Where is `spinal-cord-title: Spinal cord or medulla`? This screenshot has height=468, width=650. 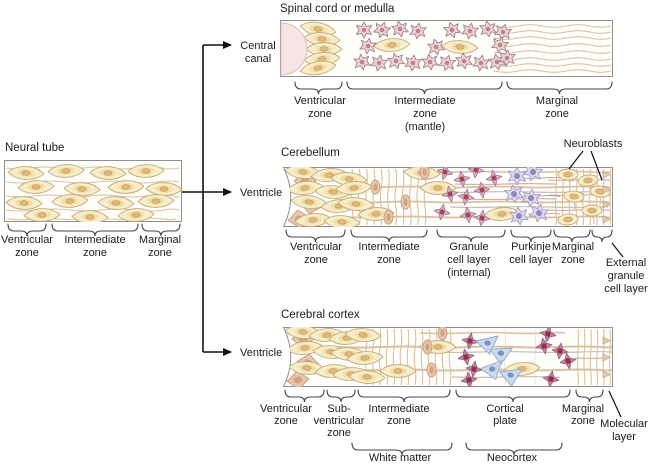
spinal-cord-title: Spinal cord or medulla is located at coordinates (337, 9).